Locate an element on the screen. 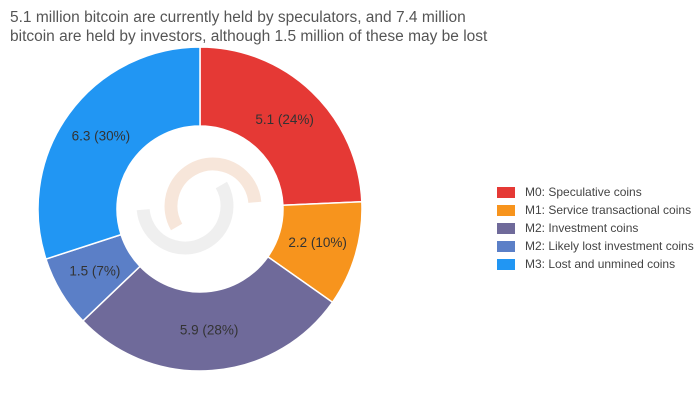 This screenshot has width=700, height=404. legend-item-m2-likely-lost-investment-coins: M2: Likely lost investment coins is located at coordinates (595, 246).